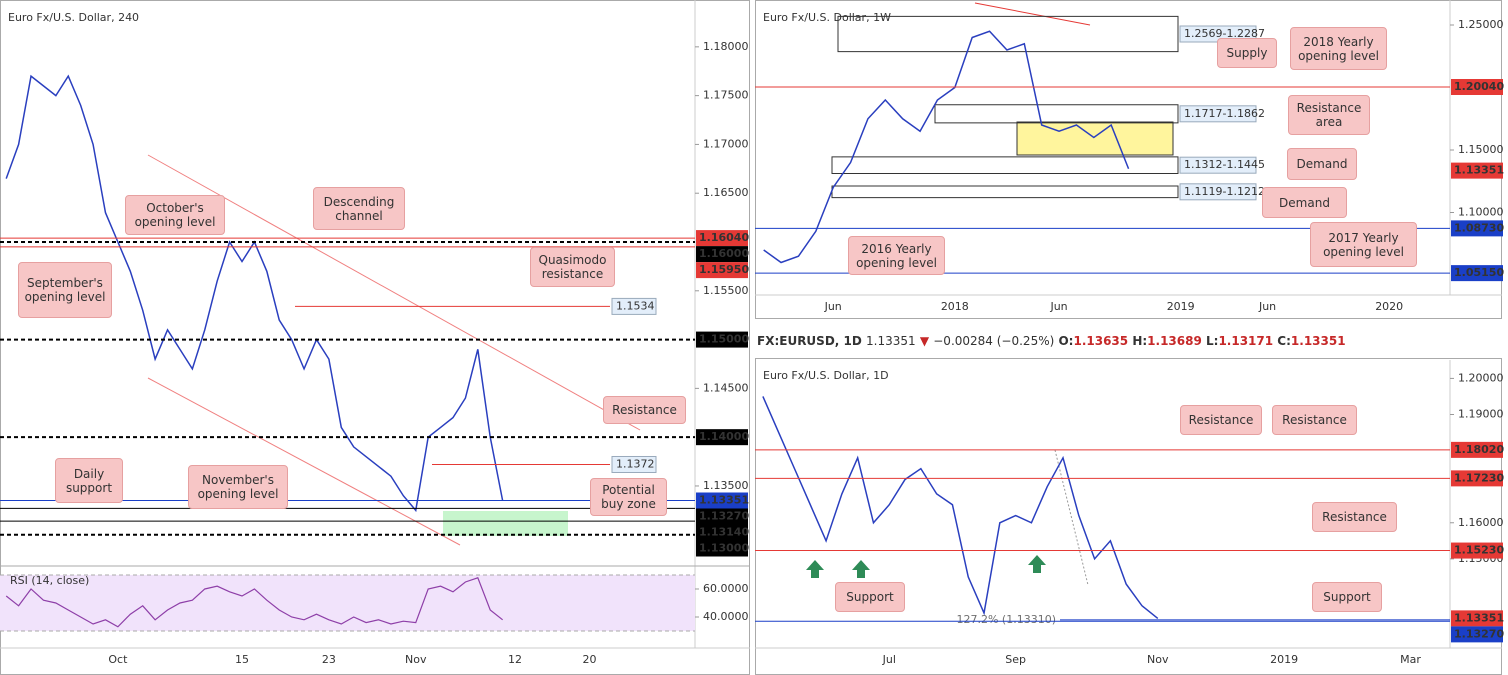  I want to click on level-label: 1.15000, so click(724, 339).